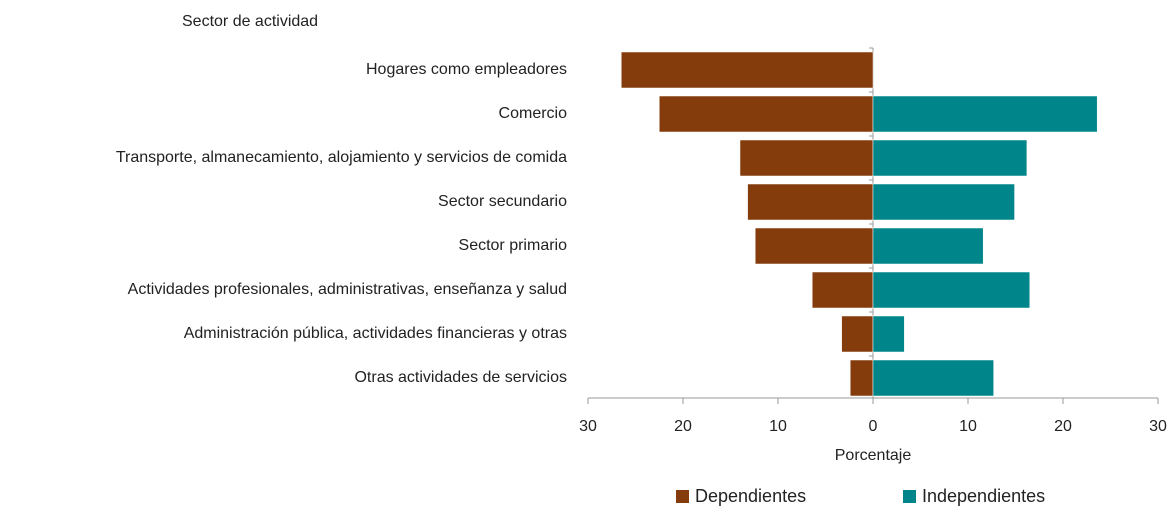 This screenshot has width=1174, height=510. I want to click on y-tick-label: Comercio, so click(533, 113).